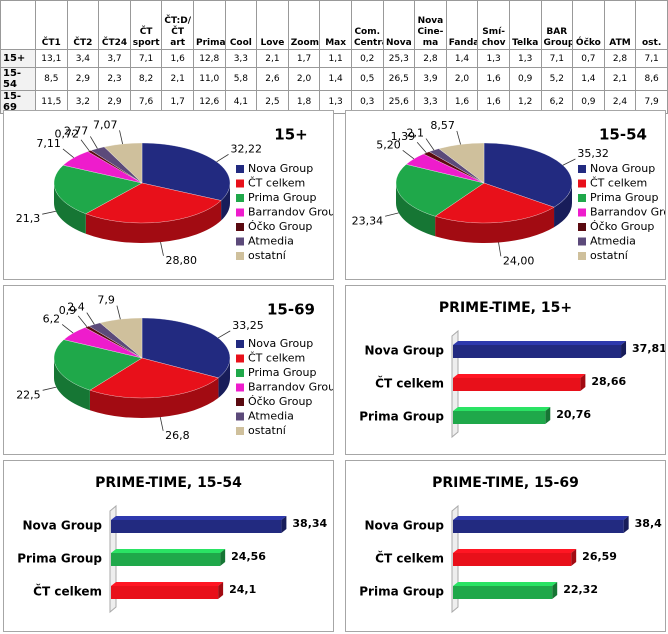 Image resolution: width=668 pixels, height=634 pixels. Describe the element at coordinates (573, 414) in the screenshot. I see `data-label: 20,76` at that location.